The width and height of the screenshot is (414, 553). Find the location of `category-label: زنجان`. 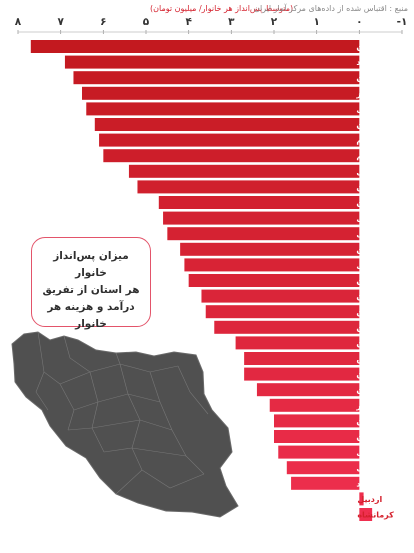

category-label: زنجان is located at coordinates (368, 421).